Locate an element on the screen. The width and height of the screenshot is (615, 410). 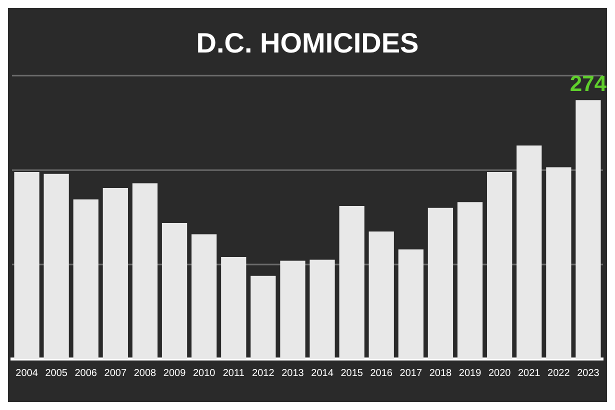
x-tick-label: 2008 is located at coordinates (145, 373).